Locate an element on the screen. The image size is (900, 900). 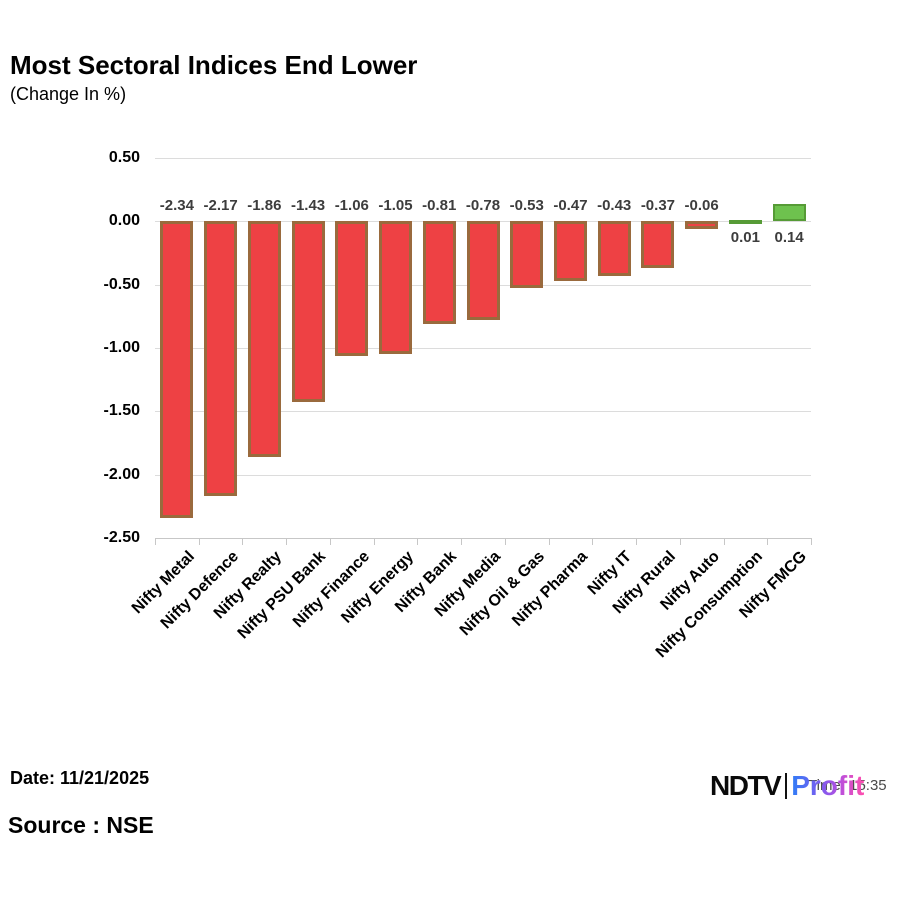
logo-separator-bar is located at coordinates (786, 786).